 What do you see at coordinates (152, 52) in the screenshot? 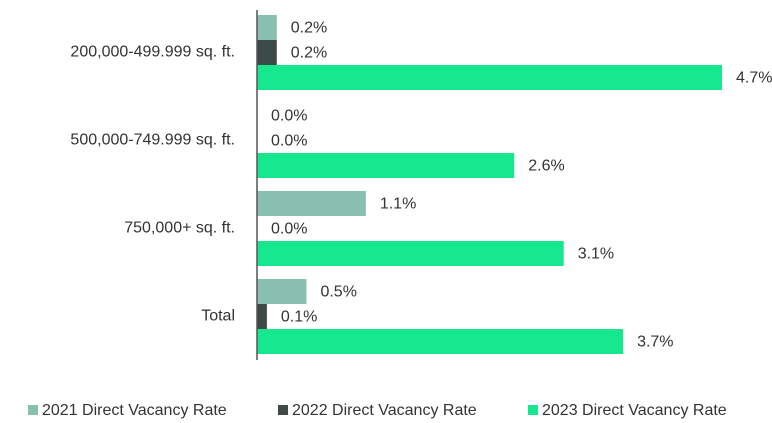
I see `category-label: 200,000-499.999 sq. ft.` at bounding box center [152, 52].